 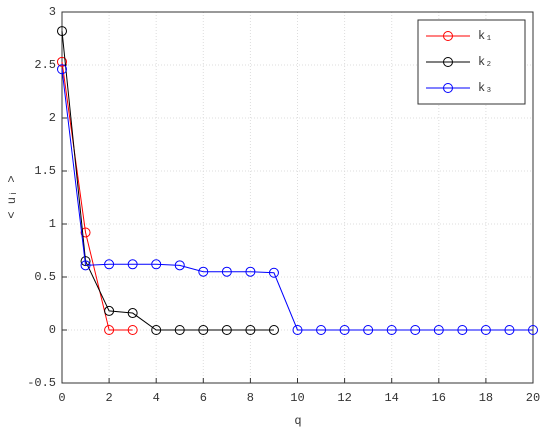 I want to click on y-tick-label: 0, so click(x=52, y=330).